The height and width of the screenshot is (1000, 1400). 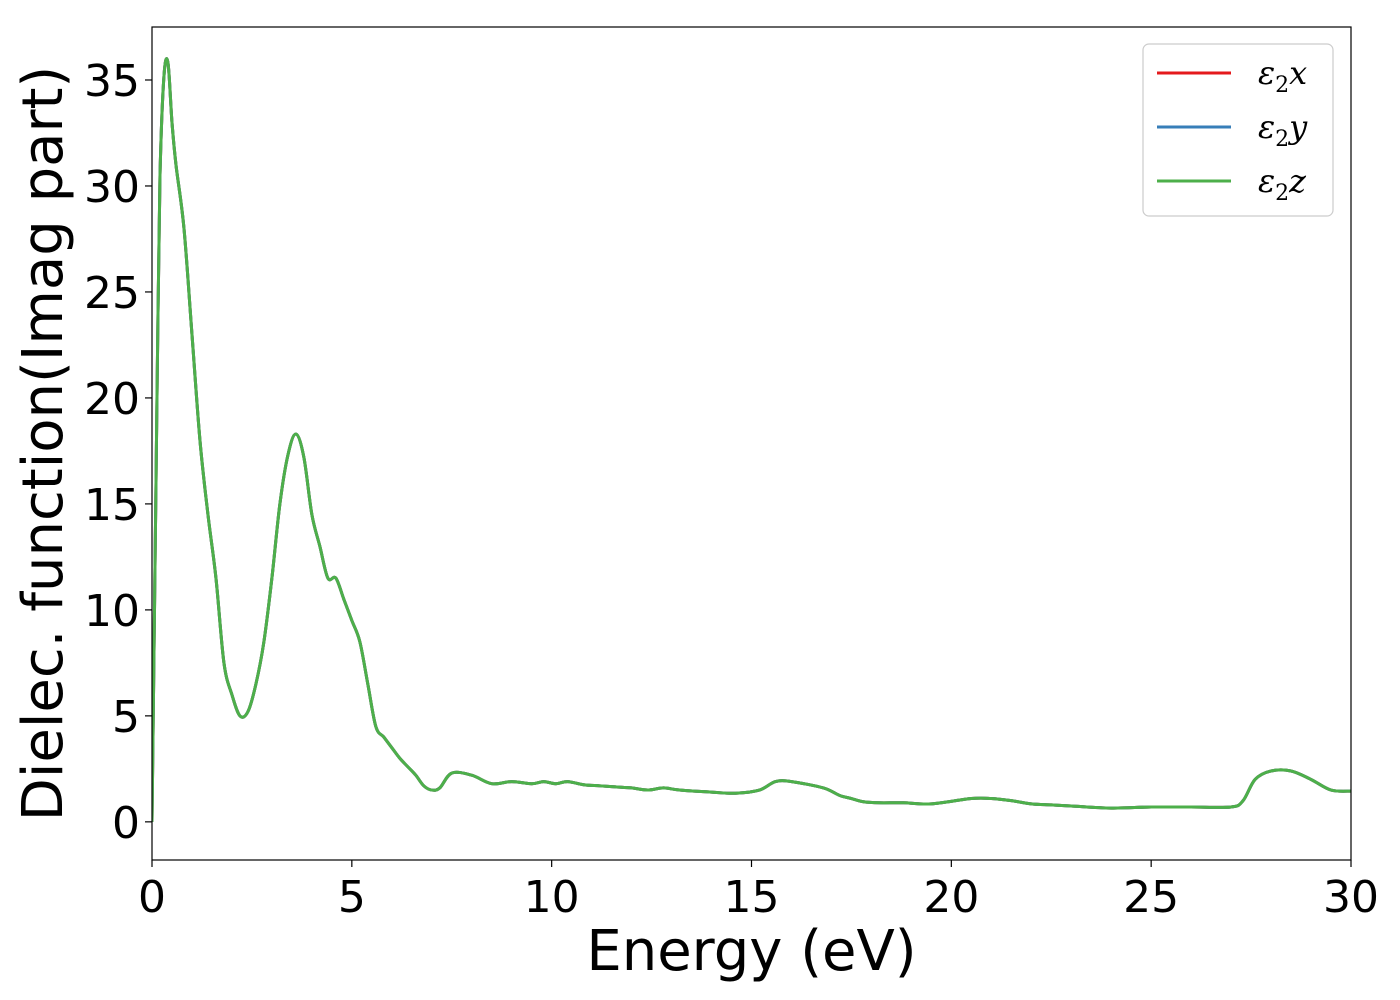 What do you see at coordinates (126, 823) in the screenshot?
I see `y-tick-label: 0` at bounding box center [126, 823].